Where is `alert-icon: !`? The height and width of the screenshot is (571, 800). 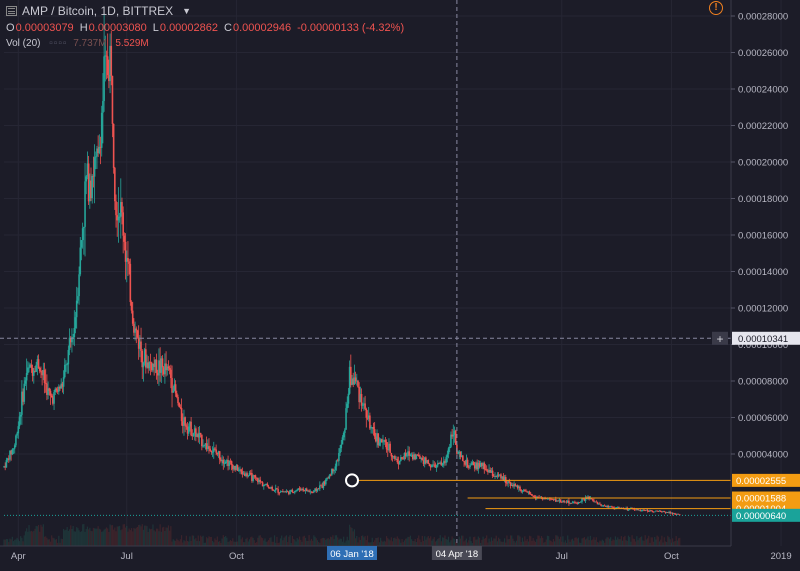 alert-icon: ! is located at coordinates (716, 8).